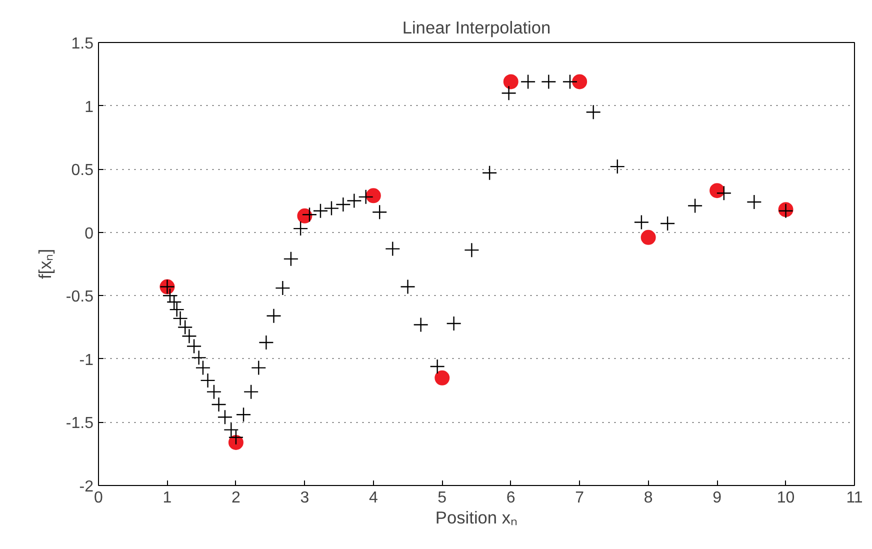  What do you see at coordinates (717, 498) in the screenshot?
I see `x-tick-label: 9` at bounding box center [717, 498].